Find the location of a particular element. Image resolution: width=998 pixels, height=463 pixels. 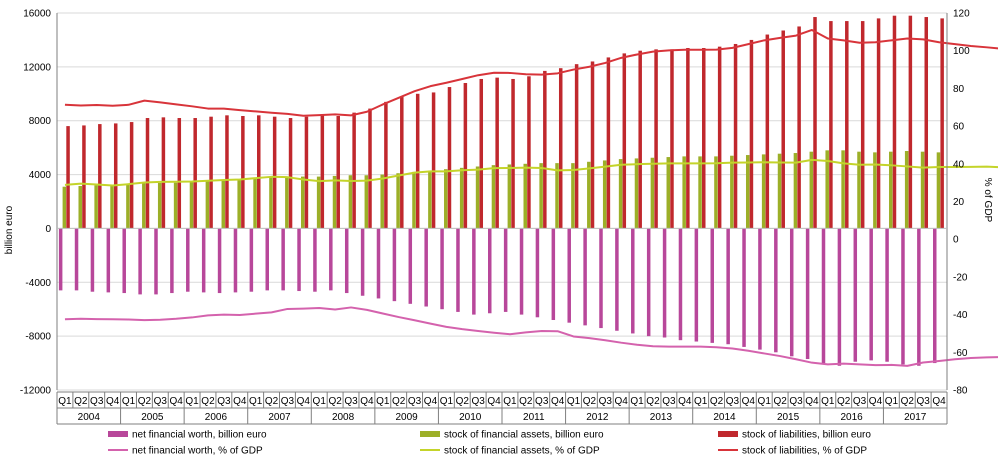

year-label: 2016 is located at coordinates (852, 417).